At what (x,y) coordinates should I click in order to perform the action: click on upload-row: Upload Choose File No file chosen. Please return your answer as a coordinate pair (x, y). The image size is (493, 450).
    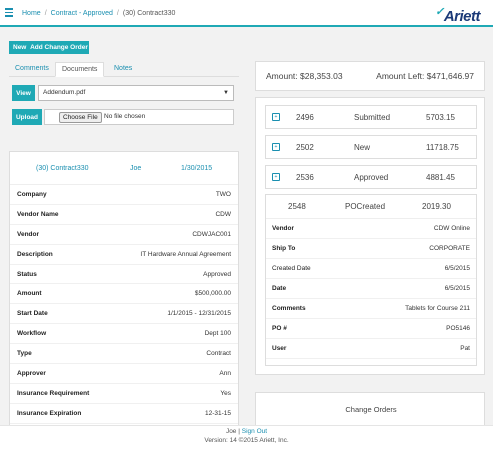
    Looking at the image, I should click on (123, 117).